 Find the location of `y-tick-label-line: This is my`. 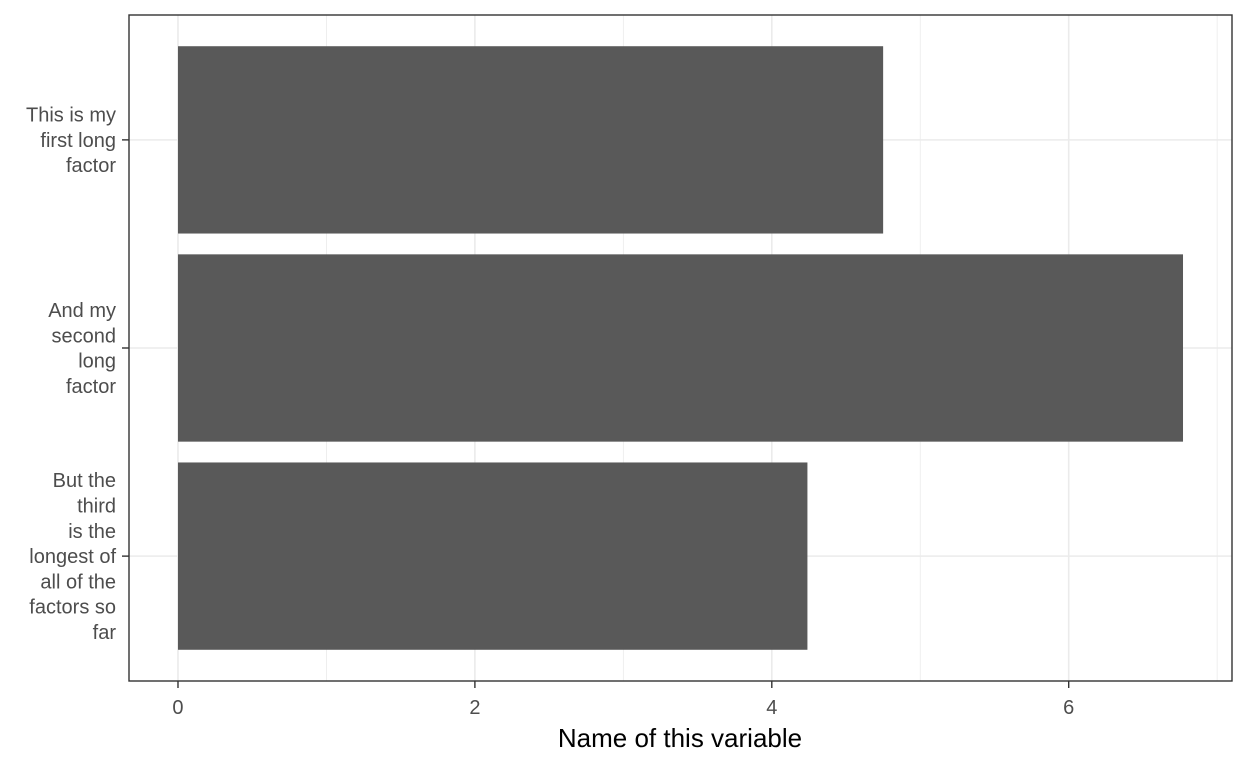

y-tick-label-line: This is my is located at coordinates (71, 116).